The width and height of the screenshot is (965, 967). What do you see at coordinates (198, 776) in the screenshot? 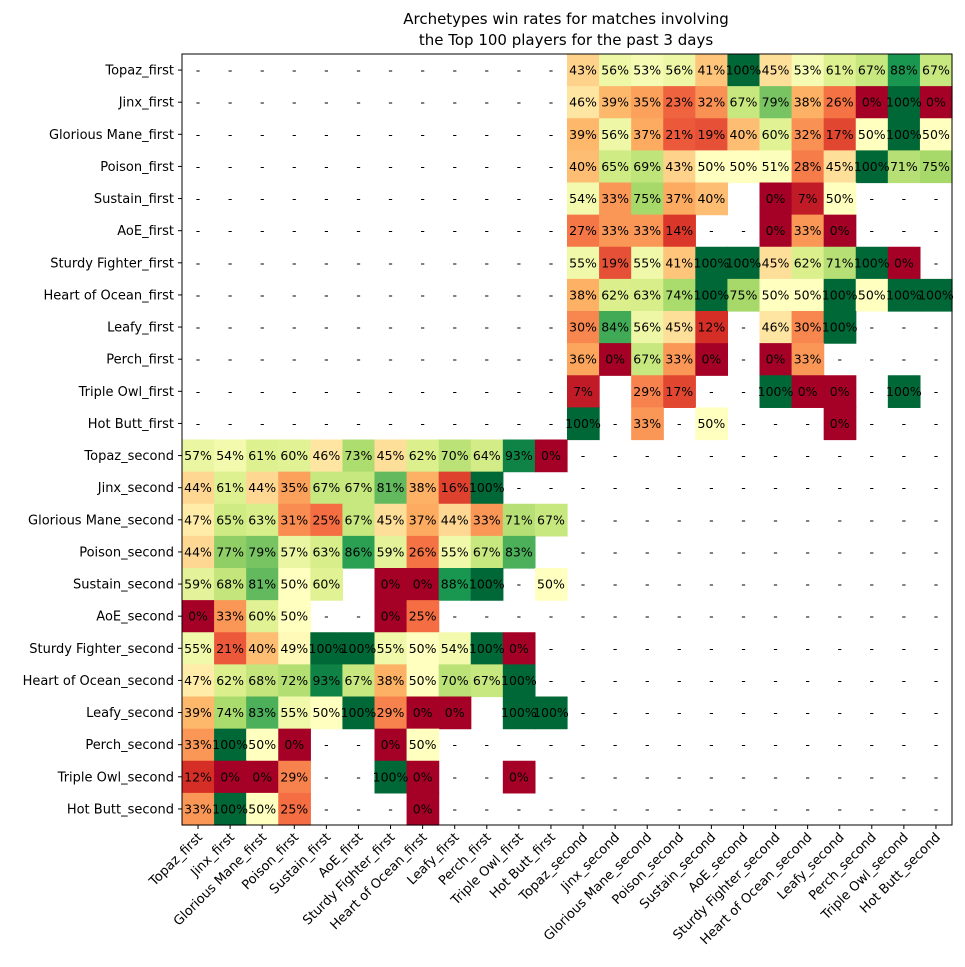
I see `cell-value-label: 12%` at bounding box center [198, 776].